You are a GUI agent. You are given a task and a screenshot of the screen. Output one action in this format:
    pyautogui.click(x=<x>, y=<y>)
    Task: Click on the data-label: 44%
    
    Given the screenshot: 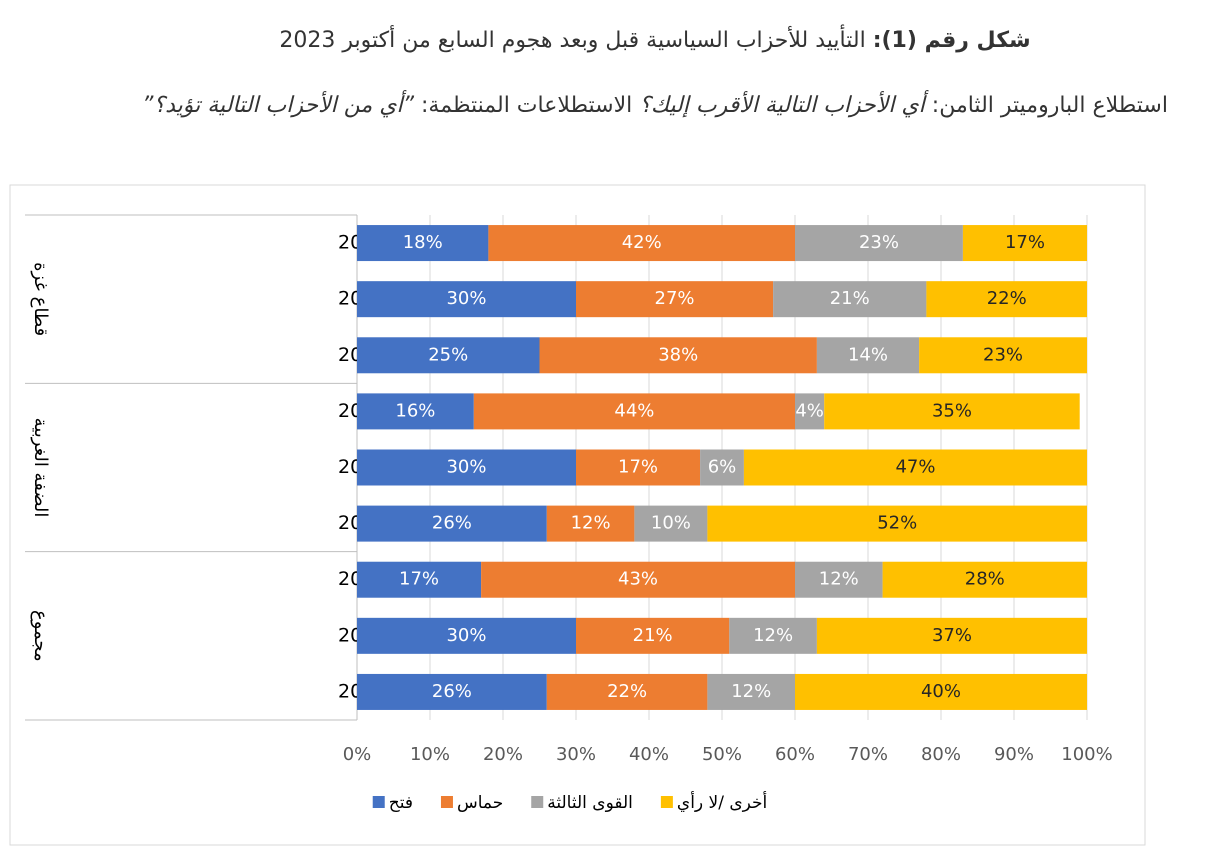 What is the action you would take?
    pyautogui.click(x=634, y=410)
    